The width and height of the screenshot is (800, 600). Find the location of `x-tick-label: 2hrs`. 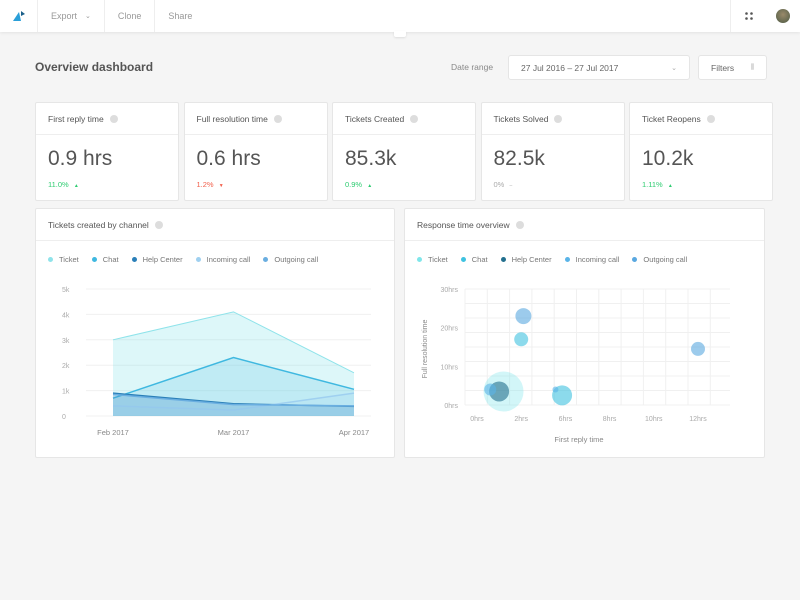

x-tick-label: 2hrs is located at coordinates (521, 419).